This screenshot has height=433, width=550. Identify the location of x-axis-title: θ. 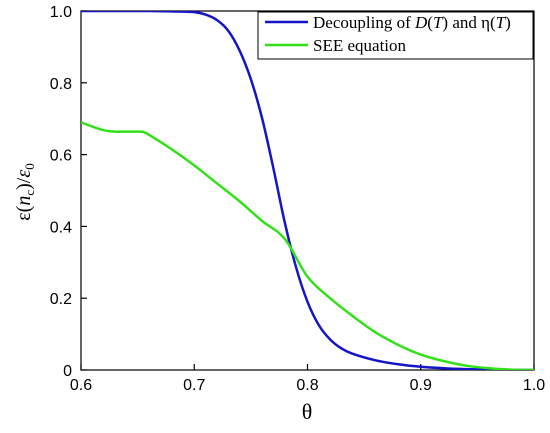
(307, 411).